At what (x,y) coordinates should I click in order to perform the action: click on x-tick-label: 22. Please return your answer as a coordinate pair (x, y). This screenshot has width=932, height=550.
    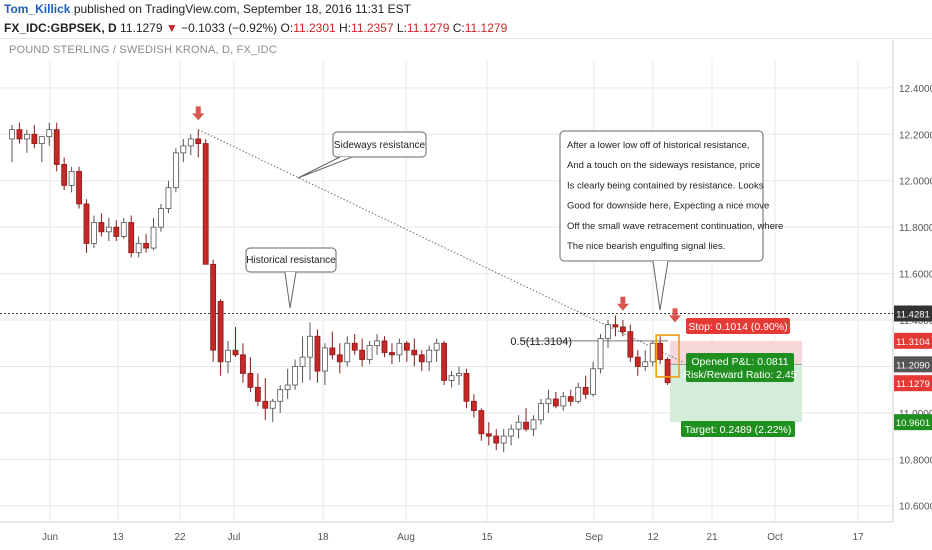
    Looking at the image, I should click on (180, 537).